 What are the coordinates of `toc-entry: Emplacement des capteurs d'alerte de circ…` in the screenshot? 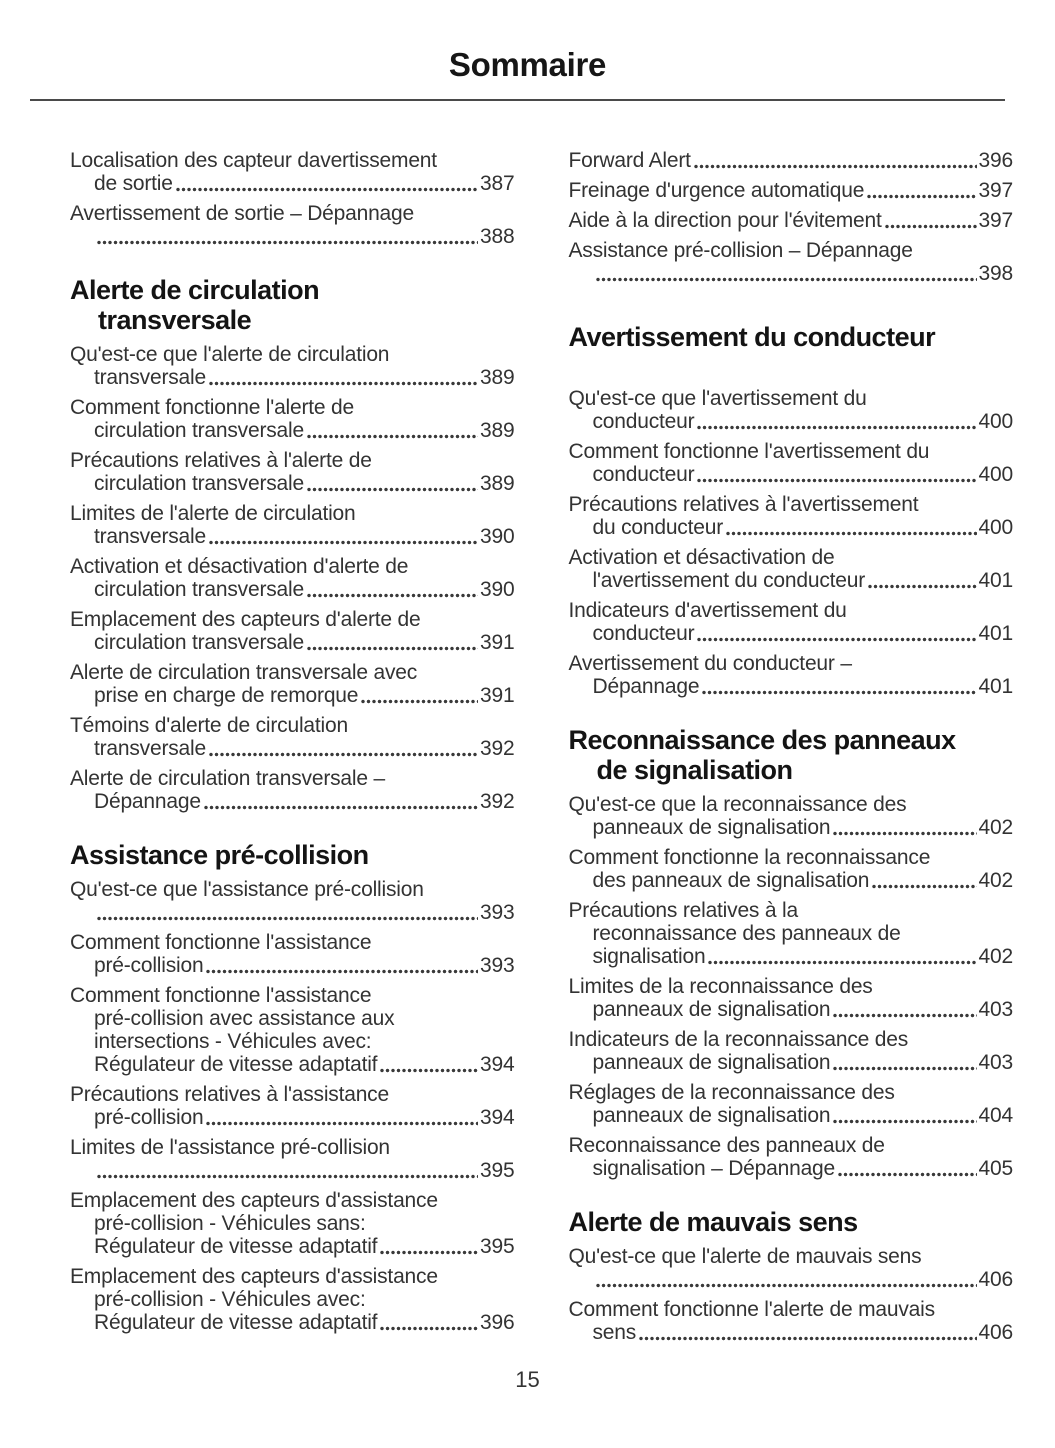 It's located at (292, 631).